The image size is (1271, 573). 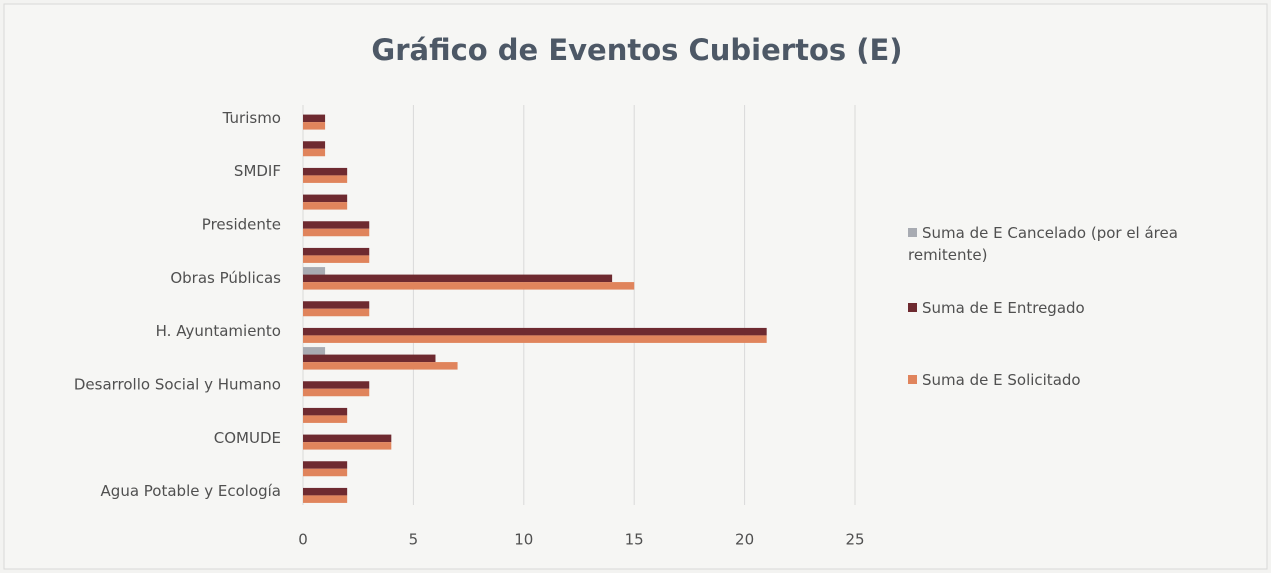 What do you see at coordinates (177, 385) in the screenshot?
I see `y-tick-label: Desarrollo Social y Humano` at bounding box center [177, 385].